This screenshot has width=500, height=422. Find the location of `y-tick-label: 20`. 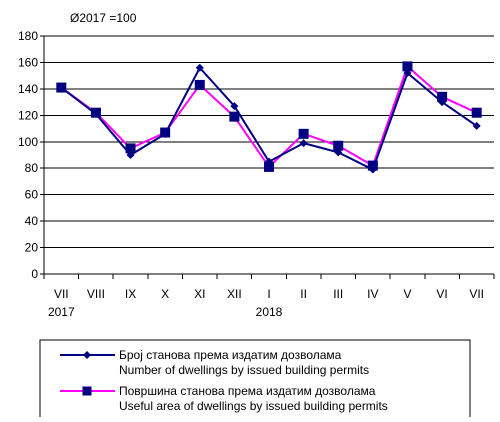

y-tick-label: 20 is located at coordinates (32, 248).